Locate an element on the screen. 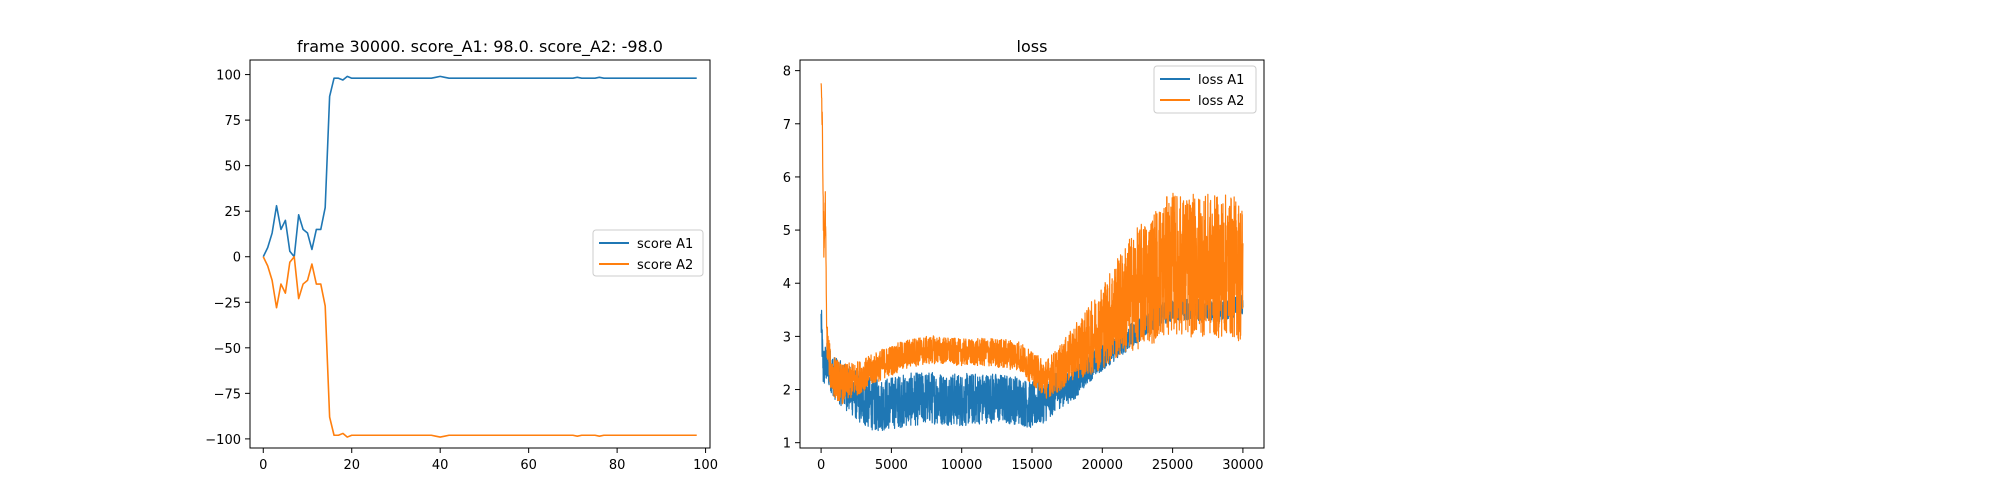 The image size is (2000, 500). x-tick-label: 40 is located at coordinates (440, 465).